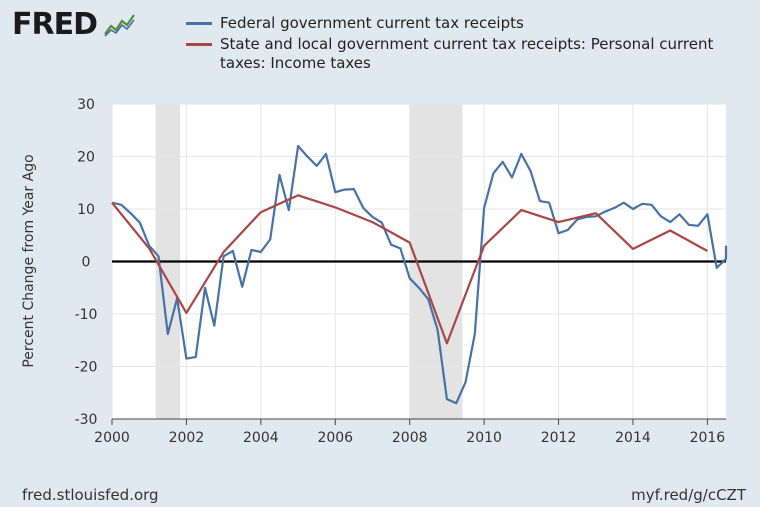  Describe the element at coordinates (86, 263) in the screenshot. I see `y-tick-label: 0` at that location.